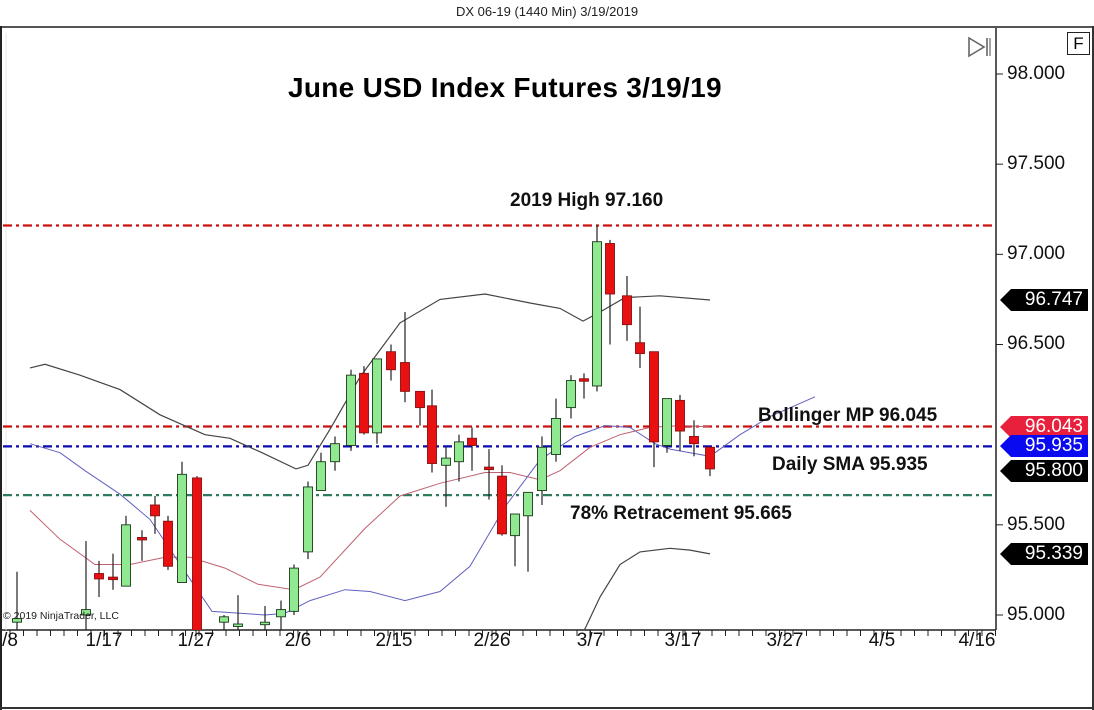 Image resolution: width=1094 pixels, height=710 pixels. What do you see at coordinates (850, 464) in the screenshot?
I see `daily-sma-annotation: Daily SMA 95.935` at bounding box center [850, 464].